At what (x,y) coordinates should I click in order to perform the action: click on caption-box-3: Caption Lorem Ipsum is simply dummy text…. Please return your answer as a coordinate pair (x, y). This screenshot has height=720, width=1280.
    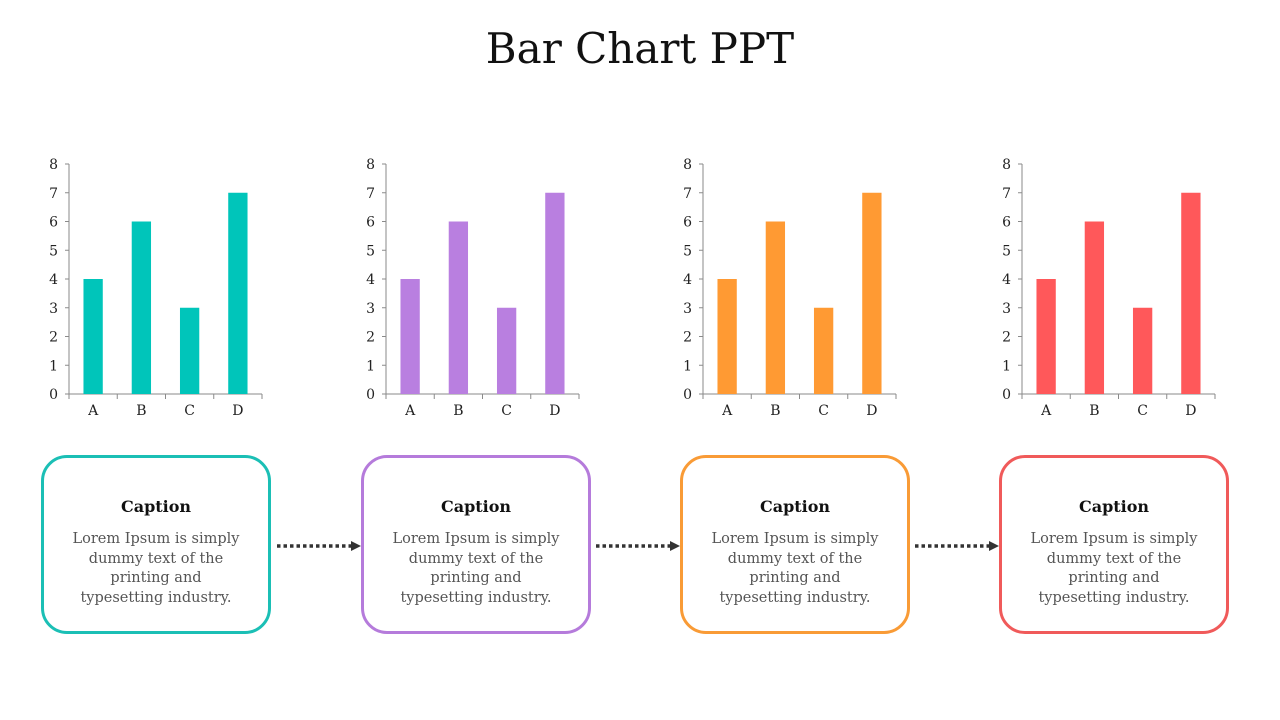
    Looking at the image, I should click on (795, 544).